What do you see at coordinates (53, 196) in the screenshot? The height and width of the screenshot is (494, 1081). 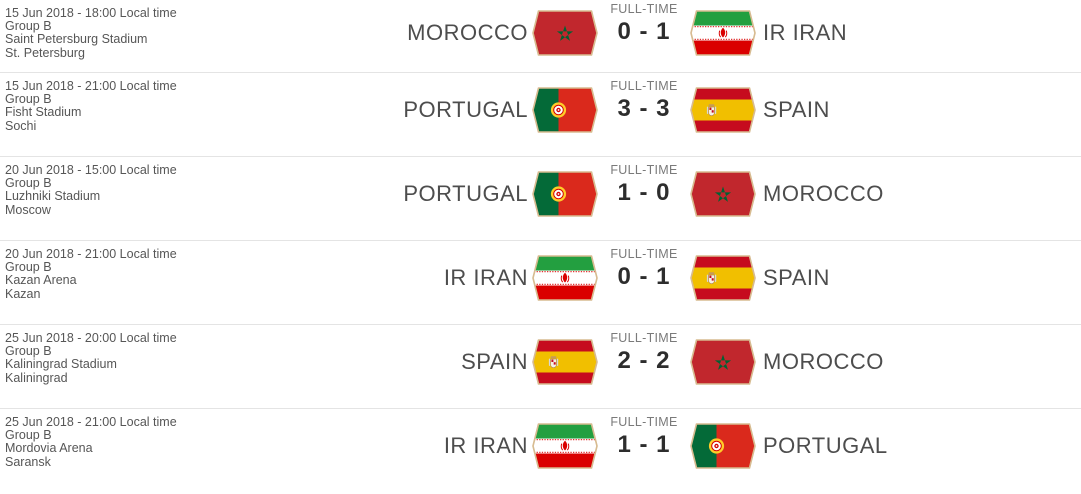 I see `match-stadium: Luzhniki Stadium` at bounding box center [53, 196].